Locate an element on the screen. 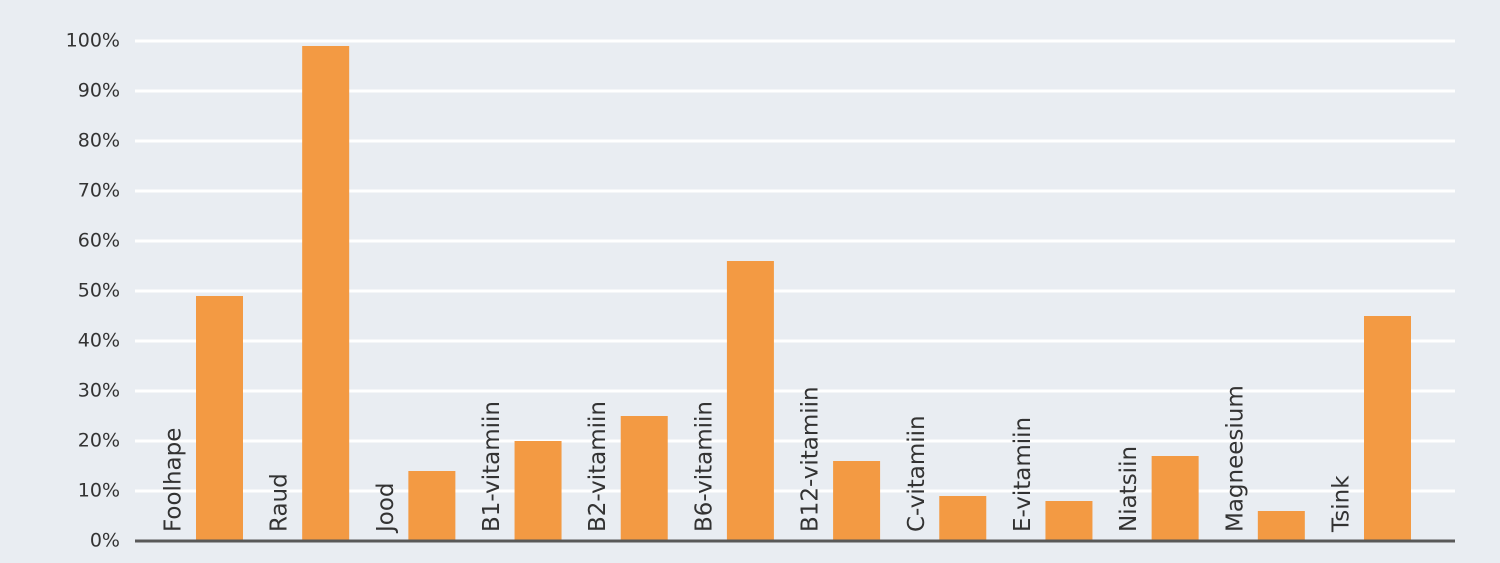 This screenshot has width=1500, height=563. x-tick-label: Magneesium is located at coordinates (1235, 458).